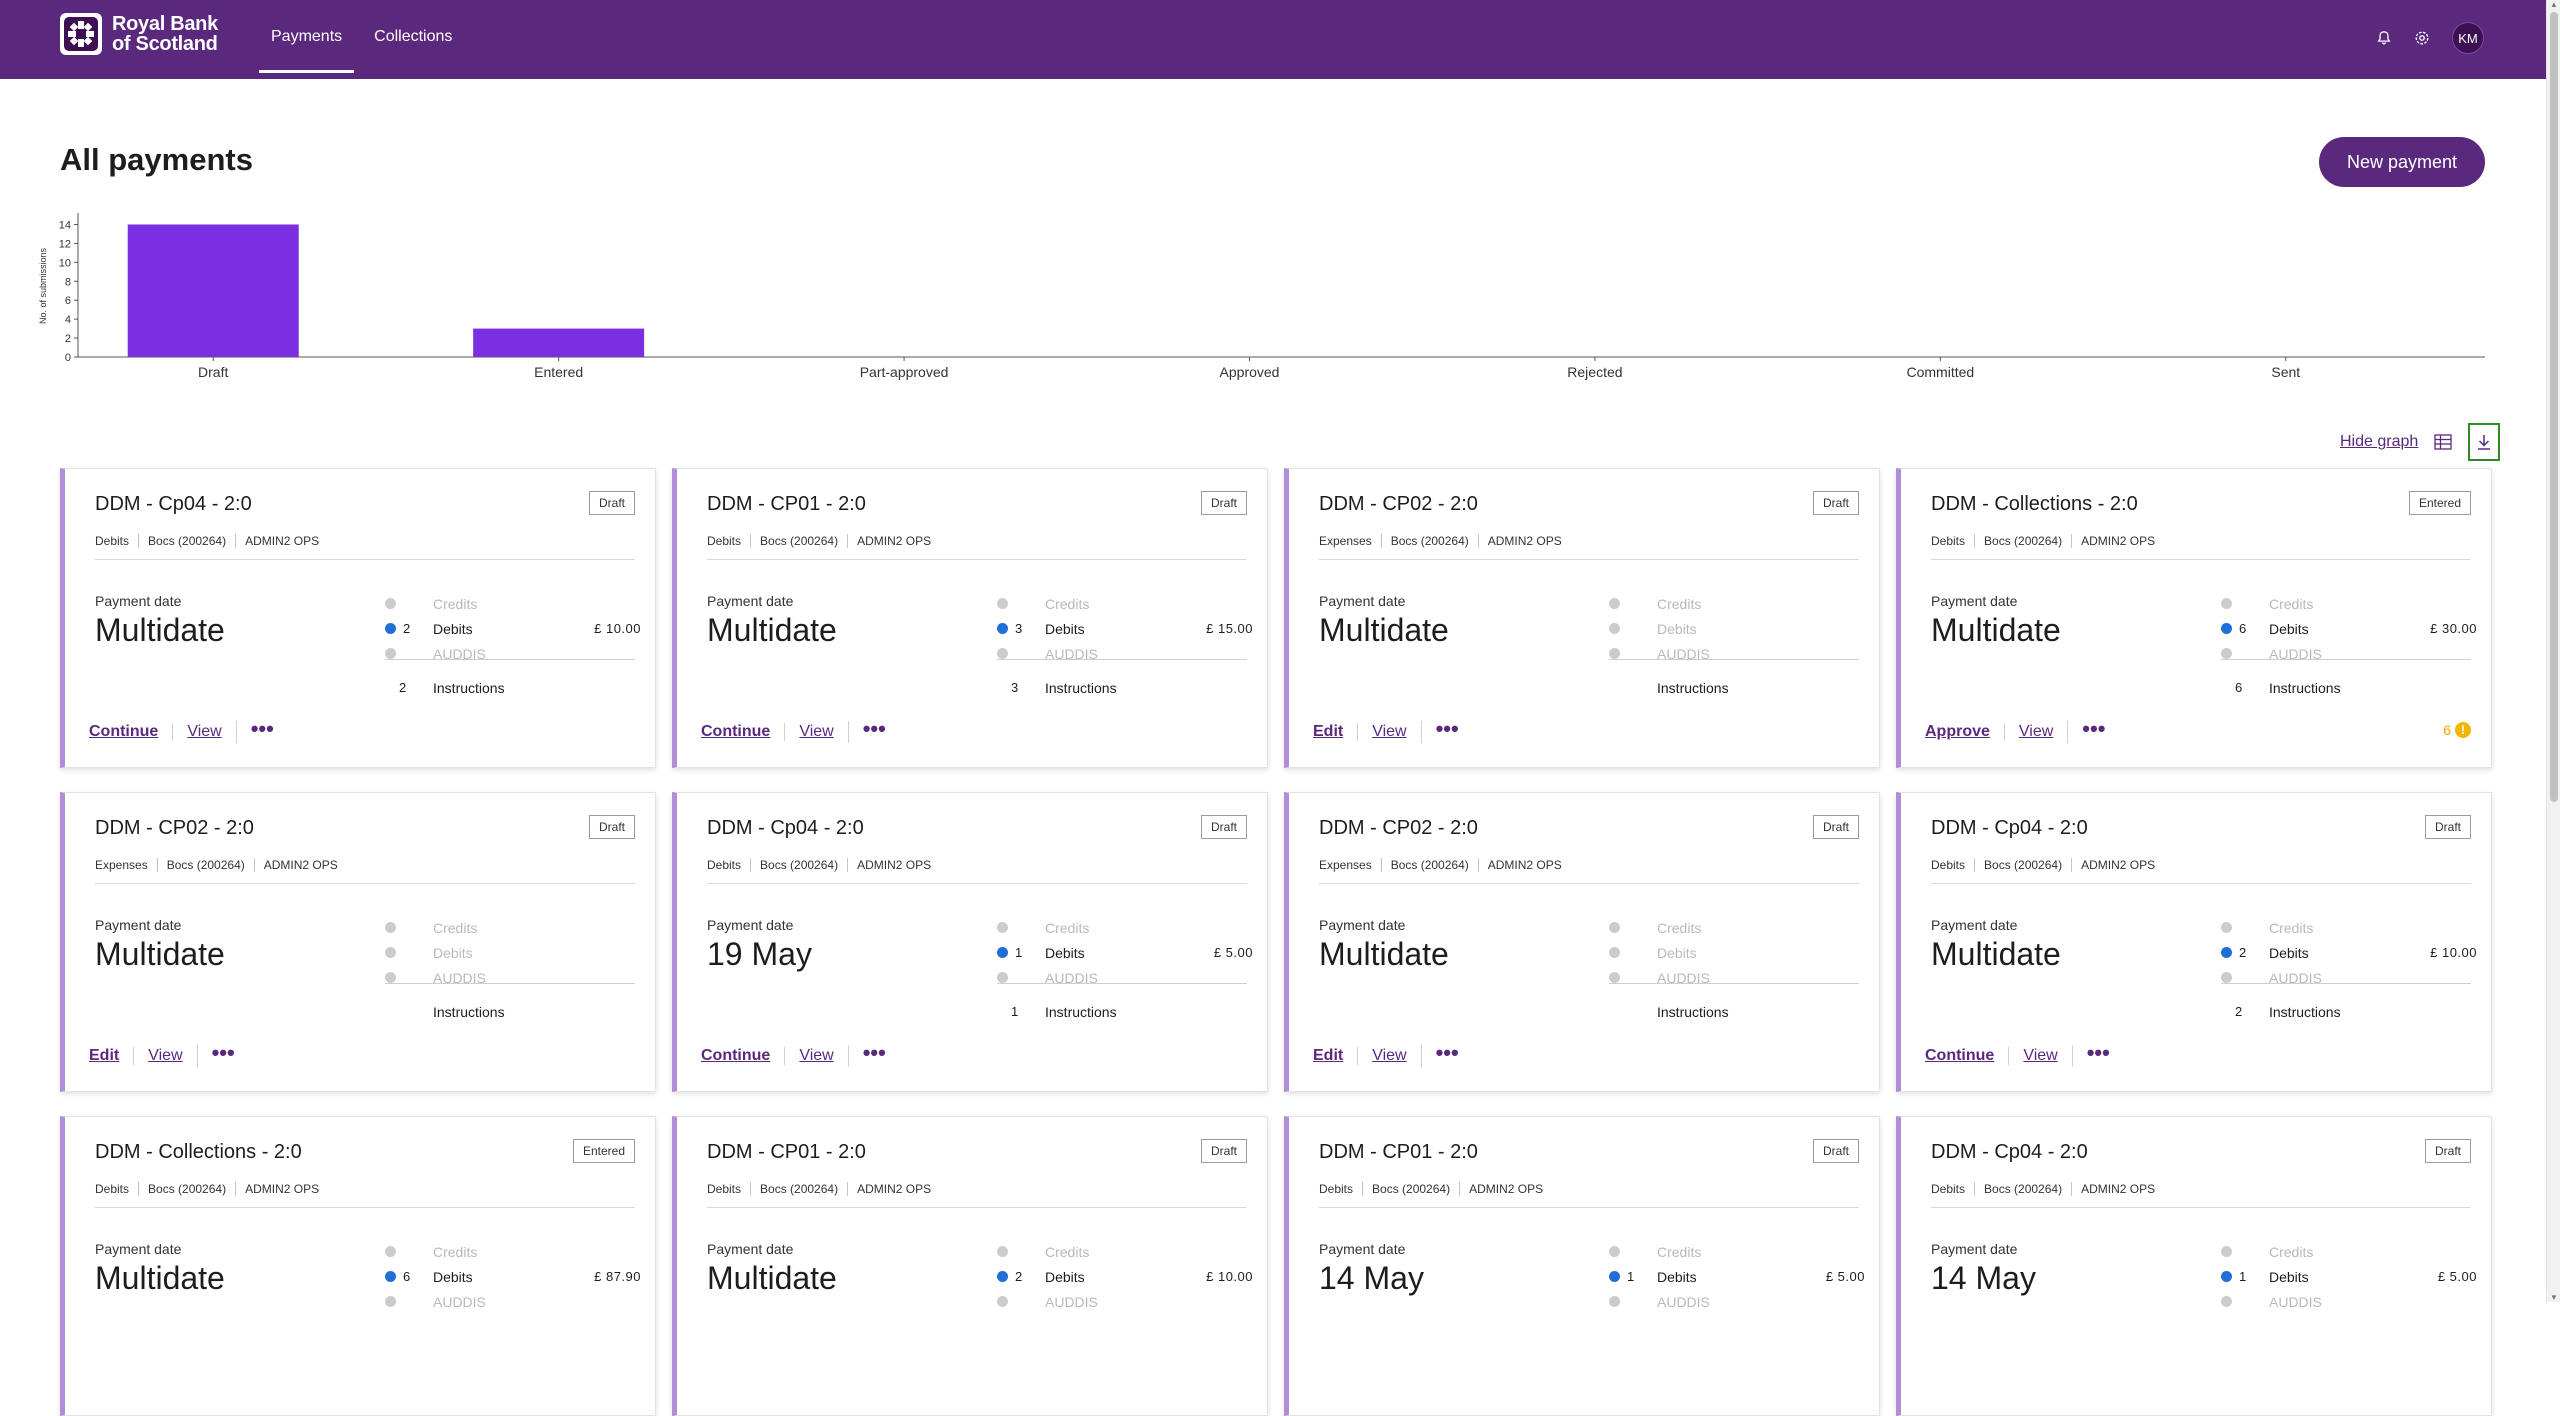 This screenshot has height=1416, width=2560. Describe the element at coordinates (365, 559) in the screenshot. I see `divider` at that location.